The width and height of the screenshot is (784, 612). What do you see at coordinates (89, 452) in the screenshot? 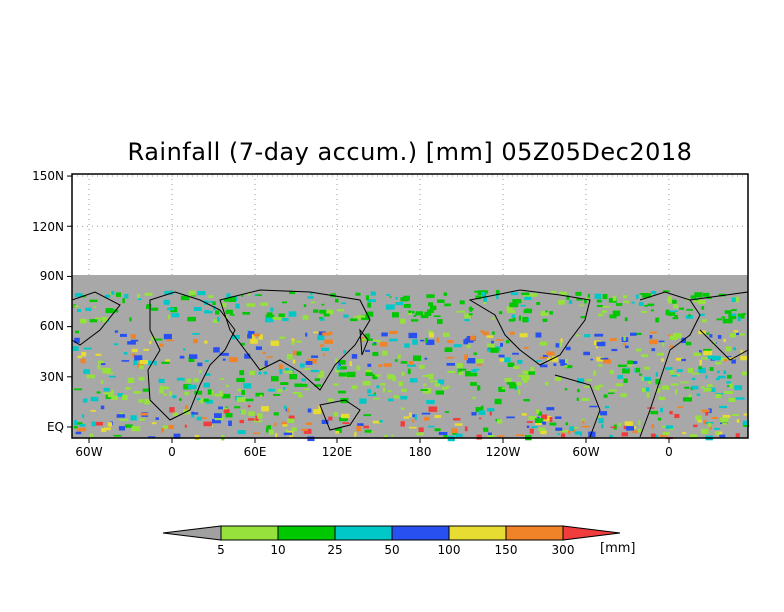
I see `x-tick-label: 60W` at bounding box center [89, 452].